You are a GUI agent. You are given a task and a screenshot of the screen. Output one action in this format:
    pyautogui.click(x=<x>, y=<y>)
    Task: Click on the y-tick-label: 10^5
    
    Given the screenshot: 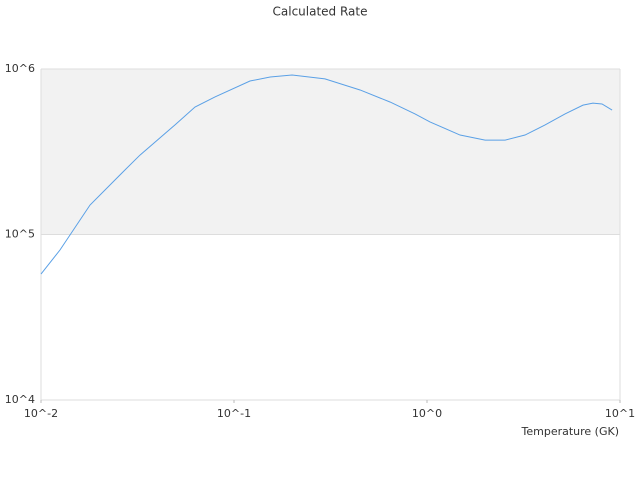 What is the action you would take?
    pyautogui.click(x=20, y=234)
    